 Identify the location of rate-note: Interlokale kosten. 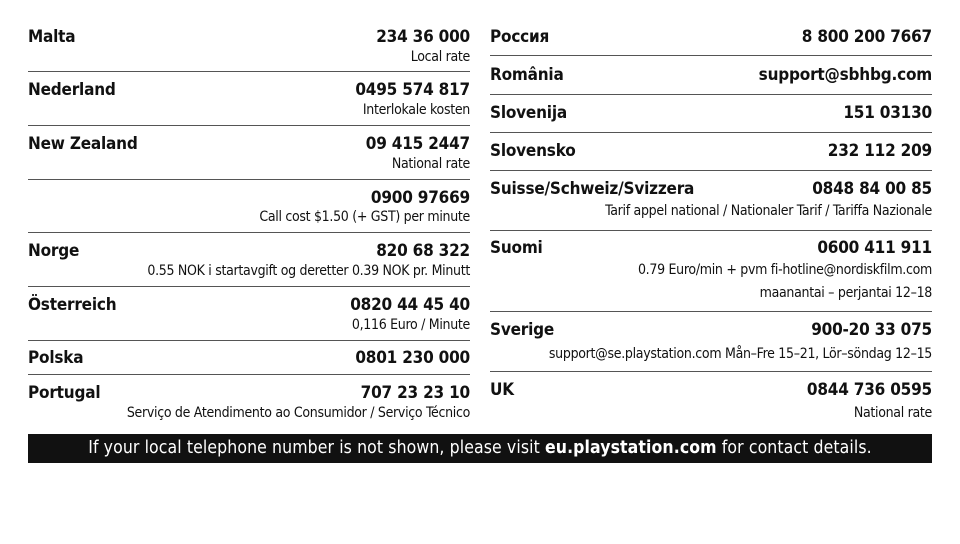
(416, 110).